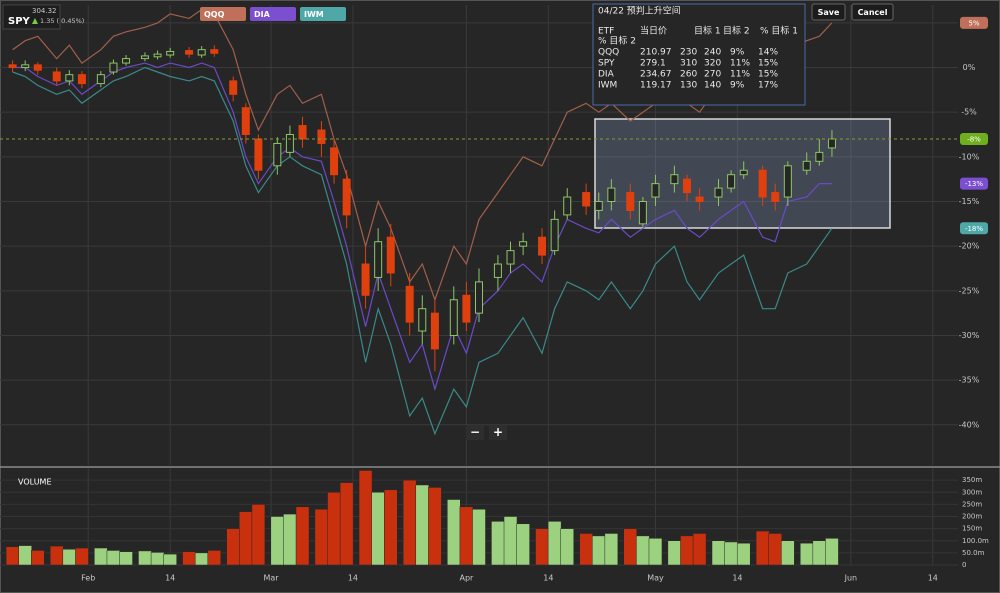 The width and height of the screenshot is (1000, 593). I want to click on legend-label: IWM, so click(314, 14).